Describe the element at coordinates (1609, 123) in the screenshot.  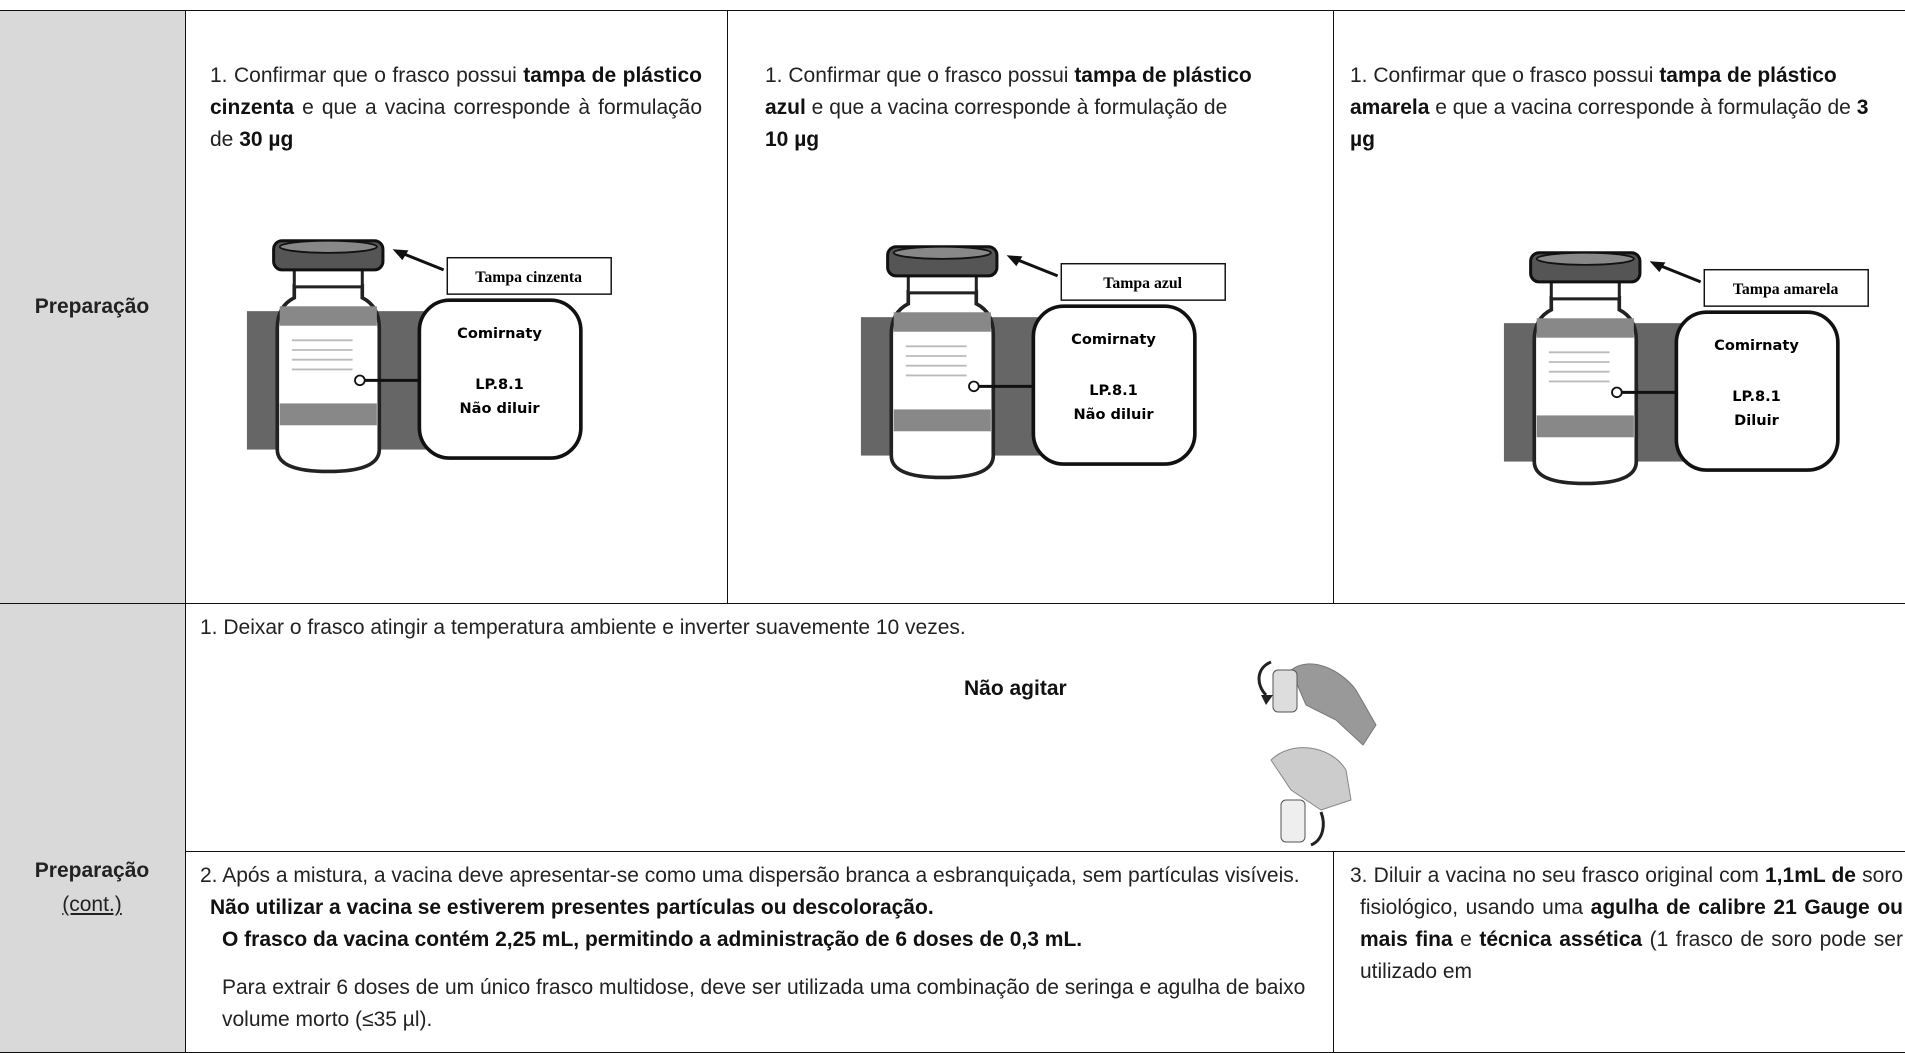
I see `bold-text: 3 µg` at that location.